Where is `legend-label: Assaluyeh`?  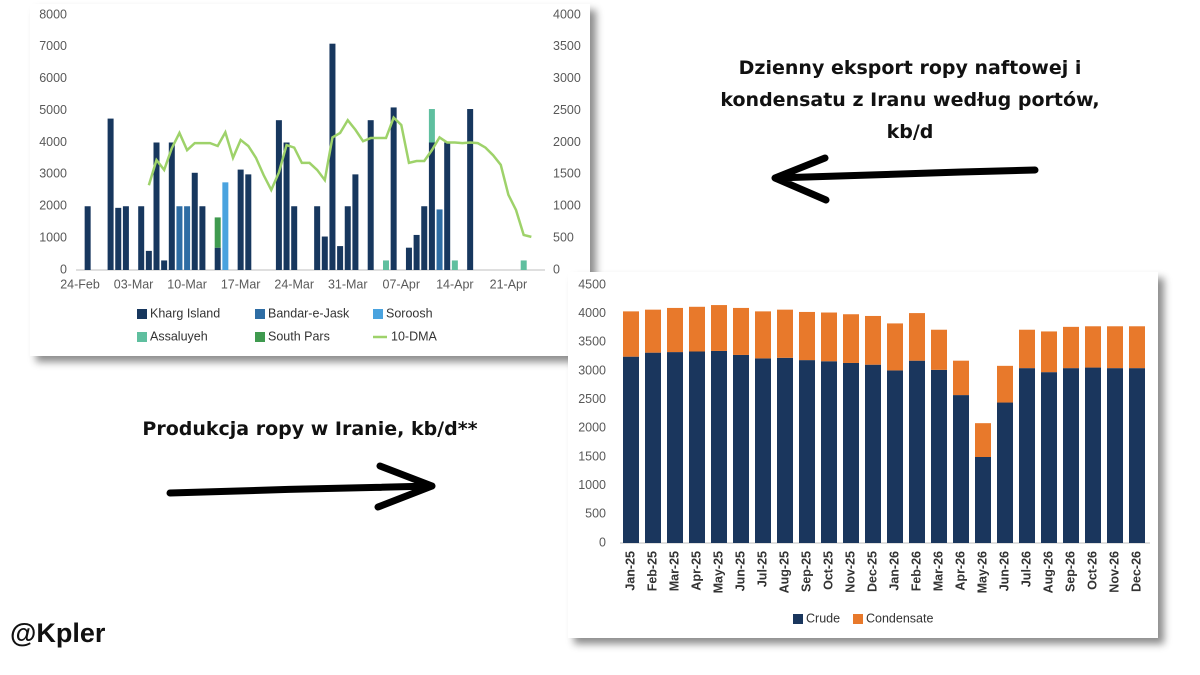
legend-label: Assaluyeh is located at coordinates (179, 336).